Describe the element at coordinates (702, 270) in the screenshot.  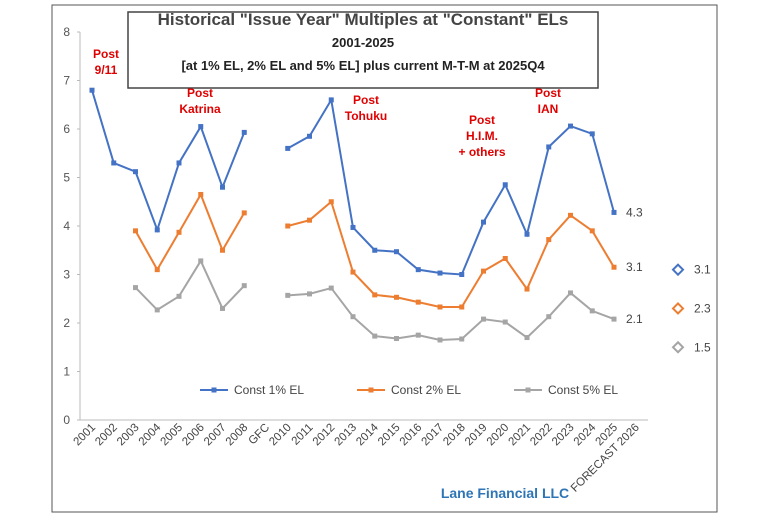
I see `forecast-label: 3.1` at that location.